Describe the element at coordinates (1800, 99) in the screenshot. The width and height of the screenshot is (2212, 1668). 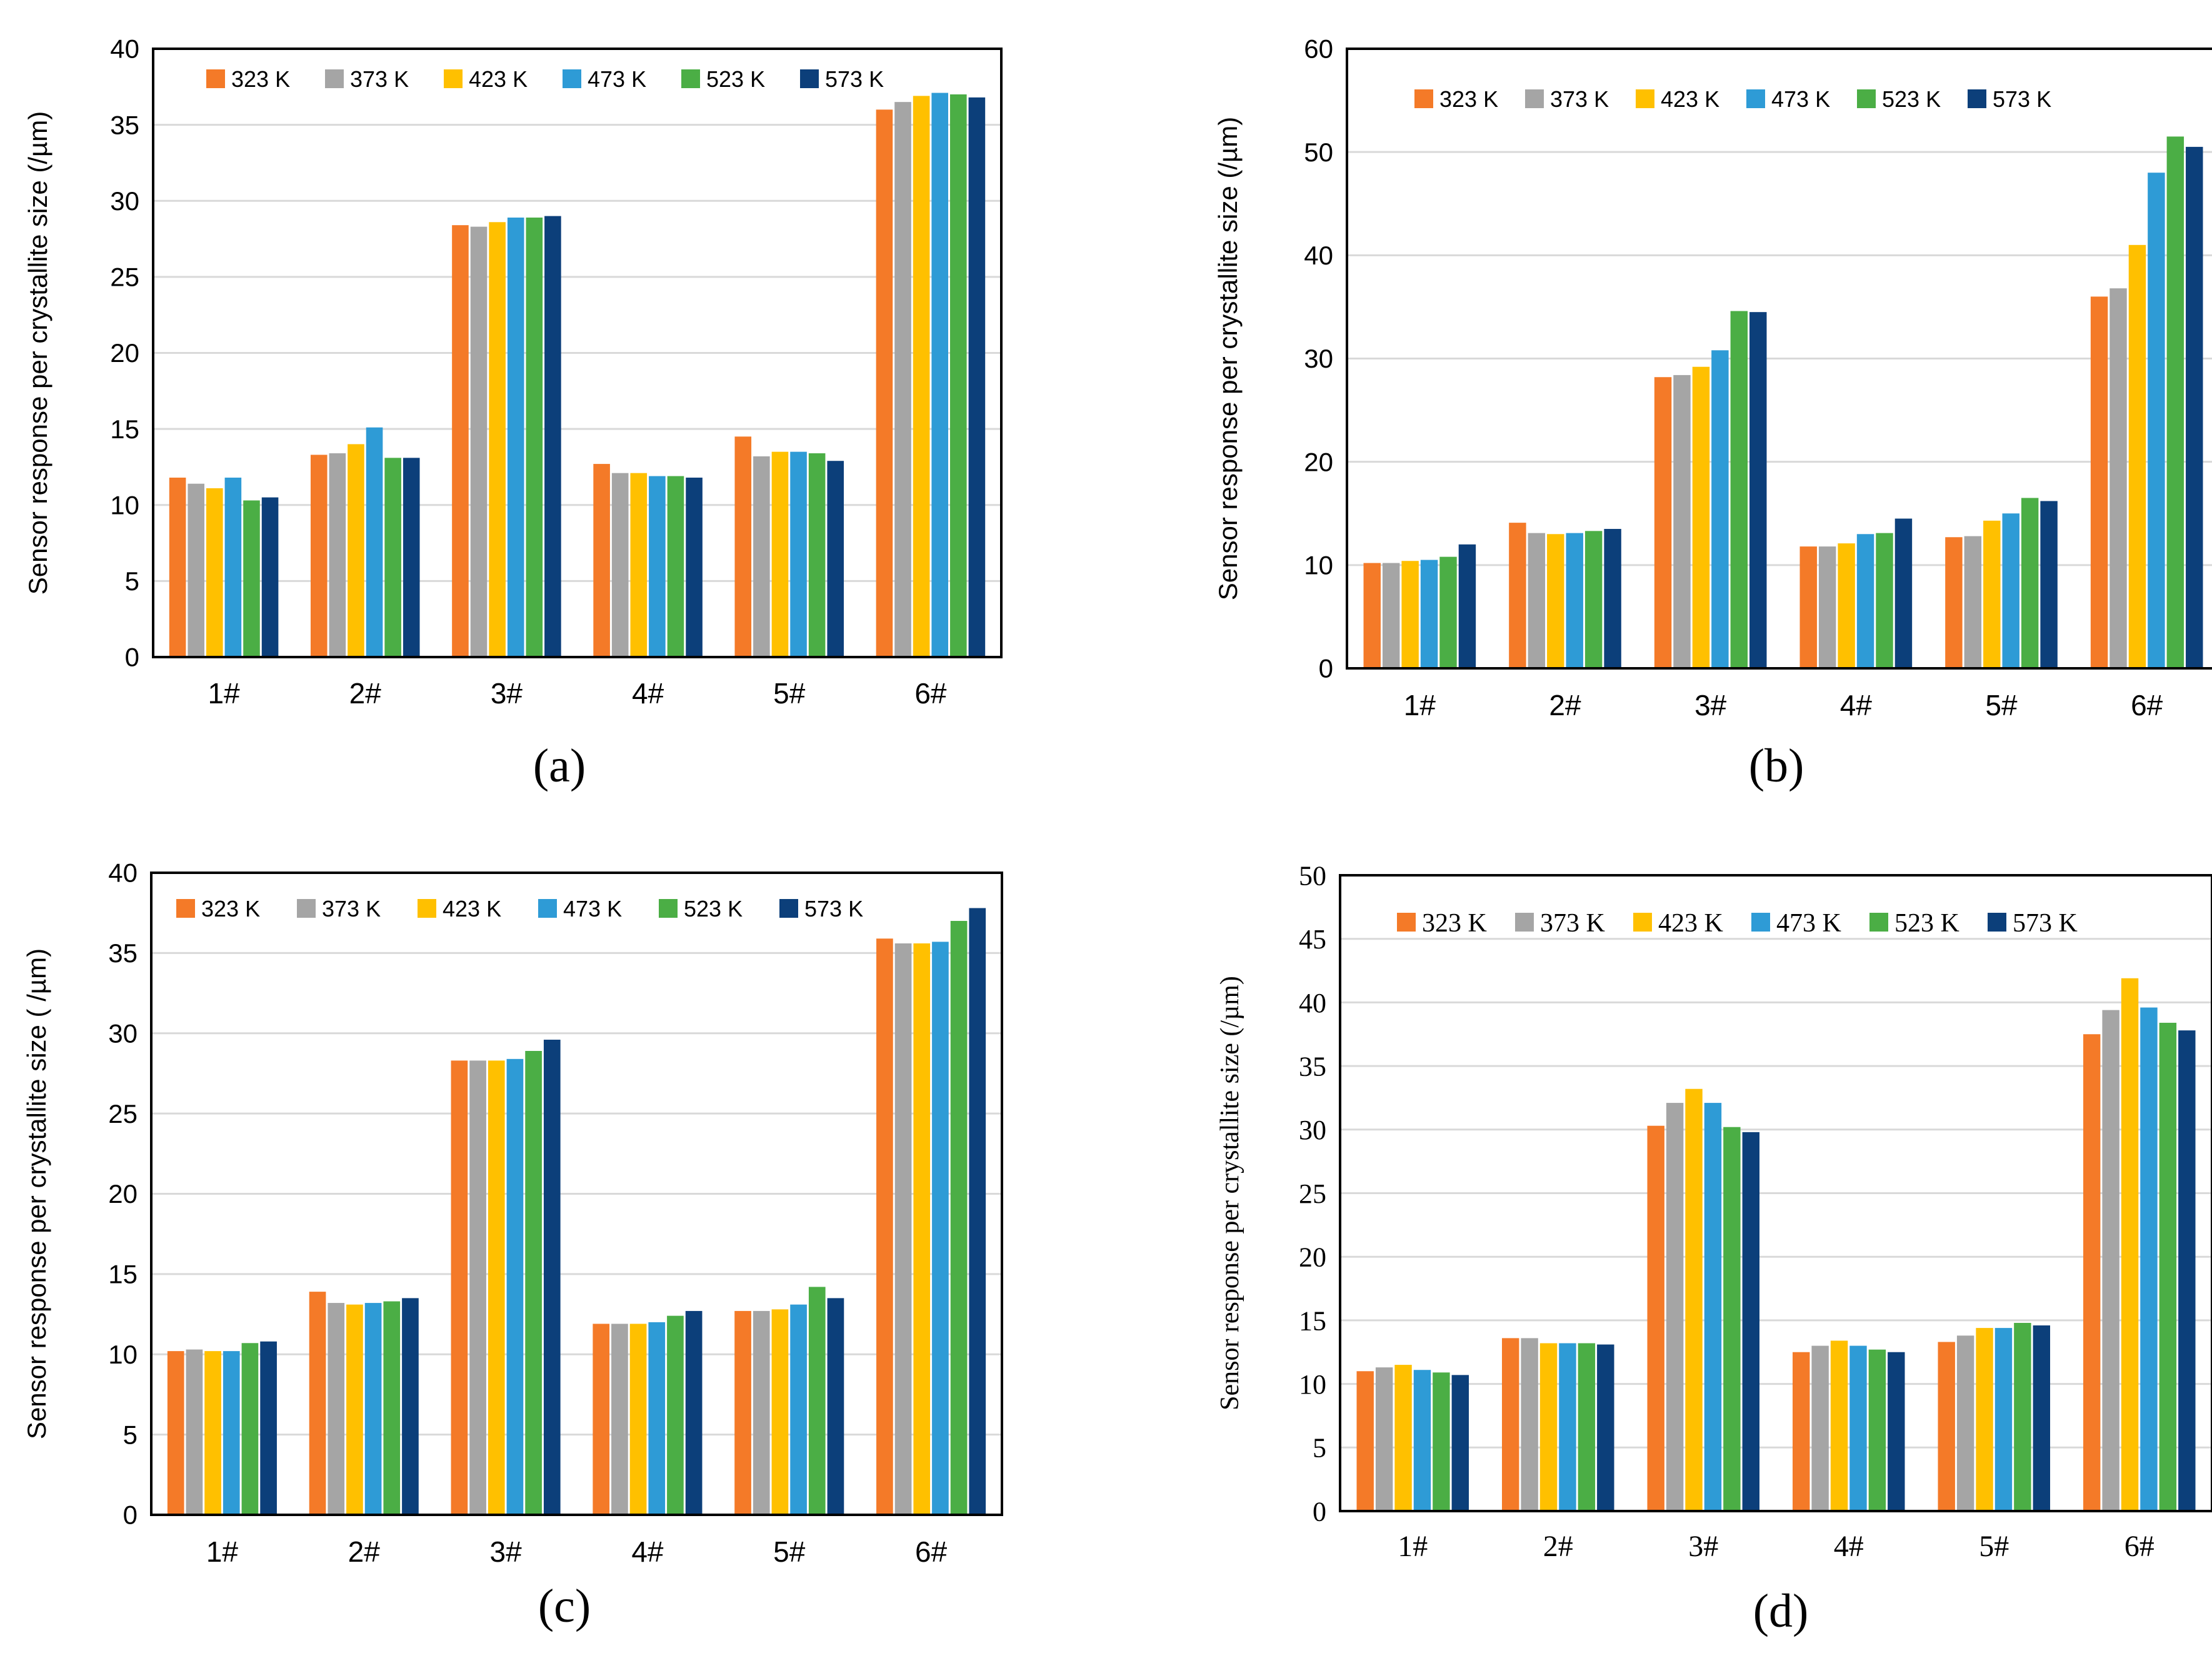
I see `legend-label: 473 K` at that location.